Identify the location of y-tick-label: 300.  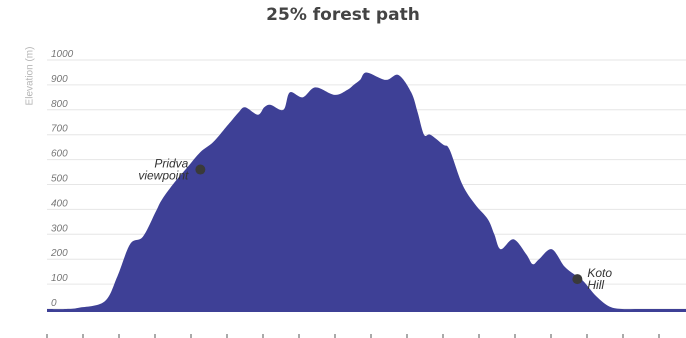
(59, 228).